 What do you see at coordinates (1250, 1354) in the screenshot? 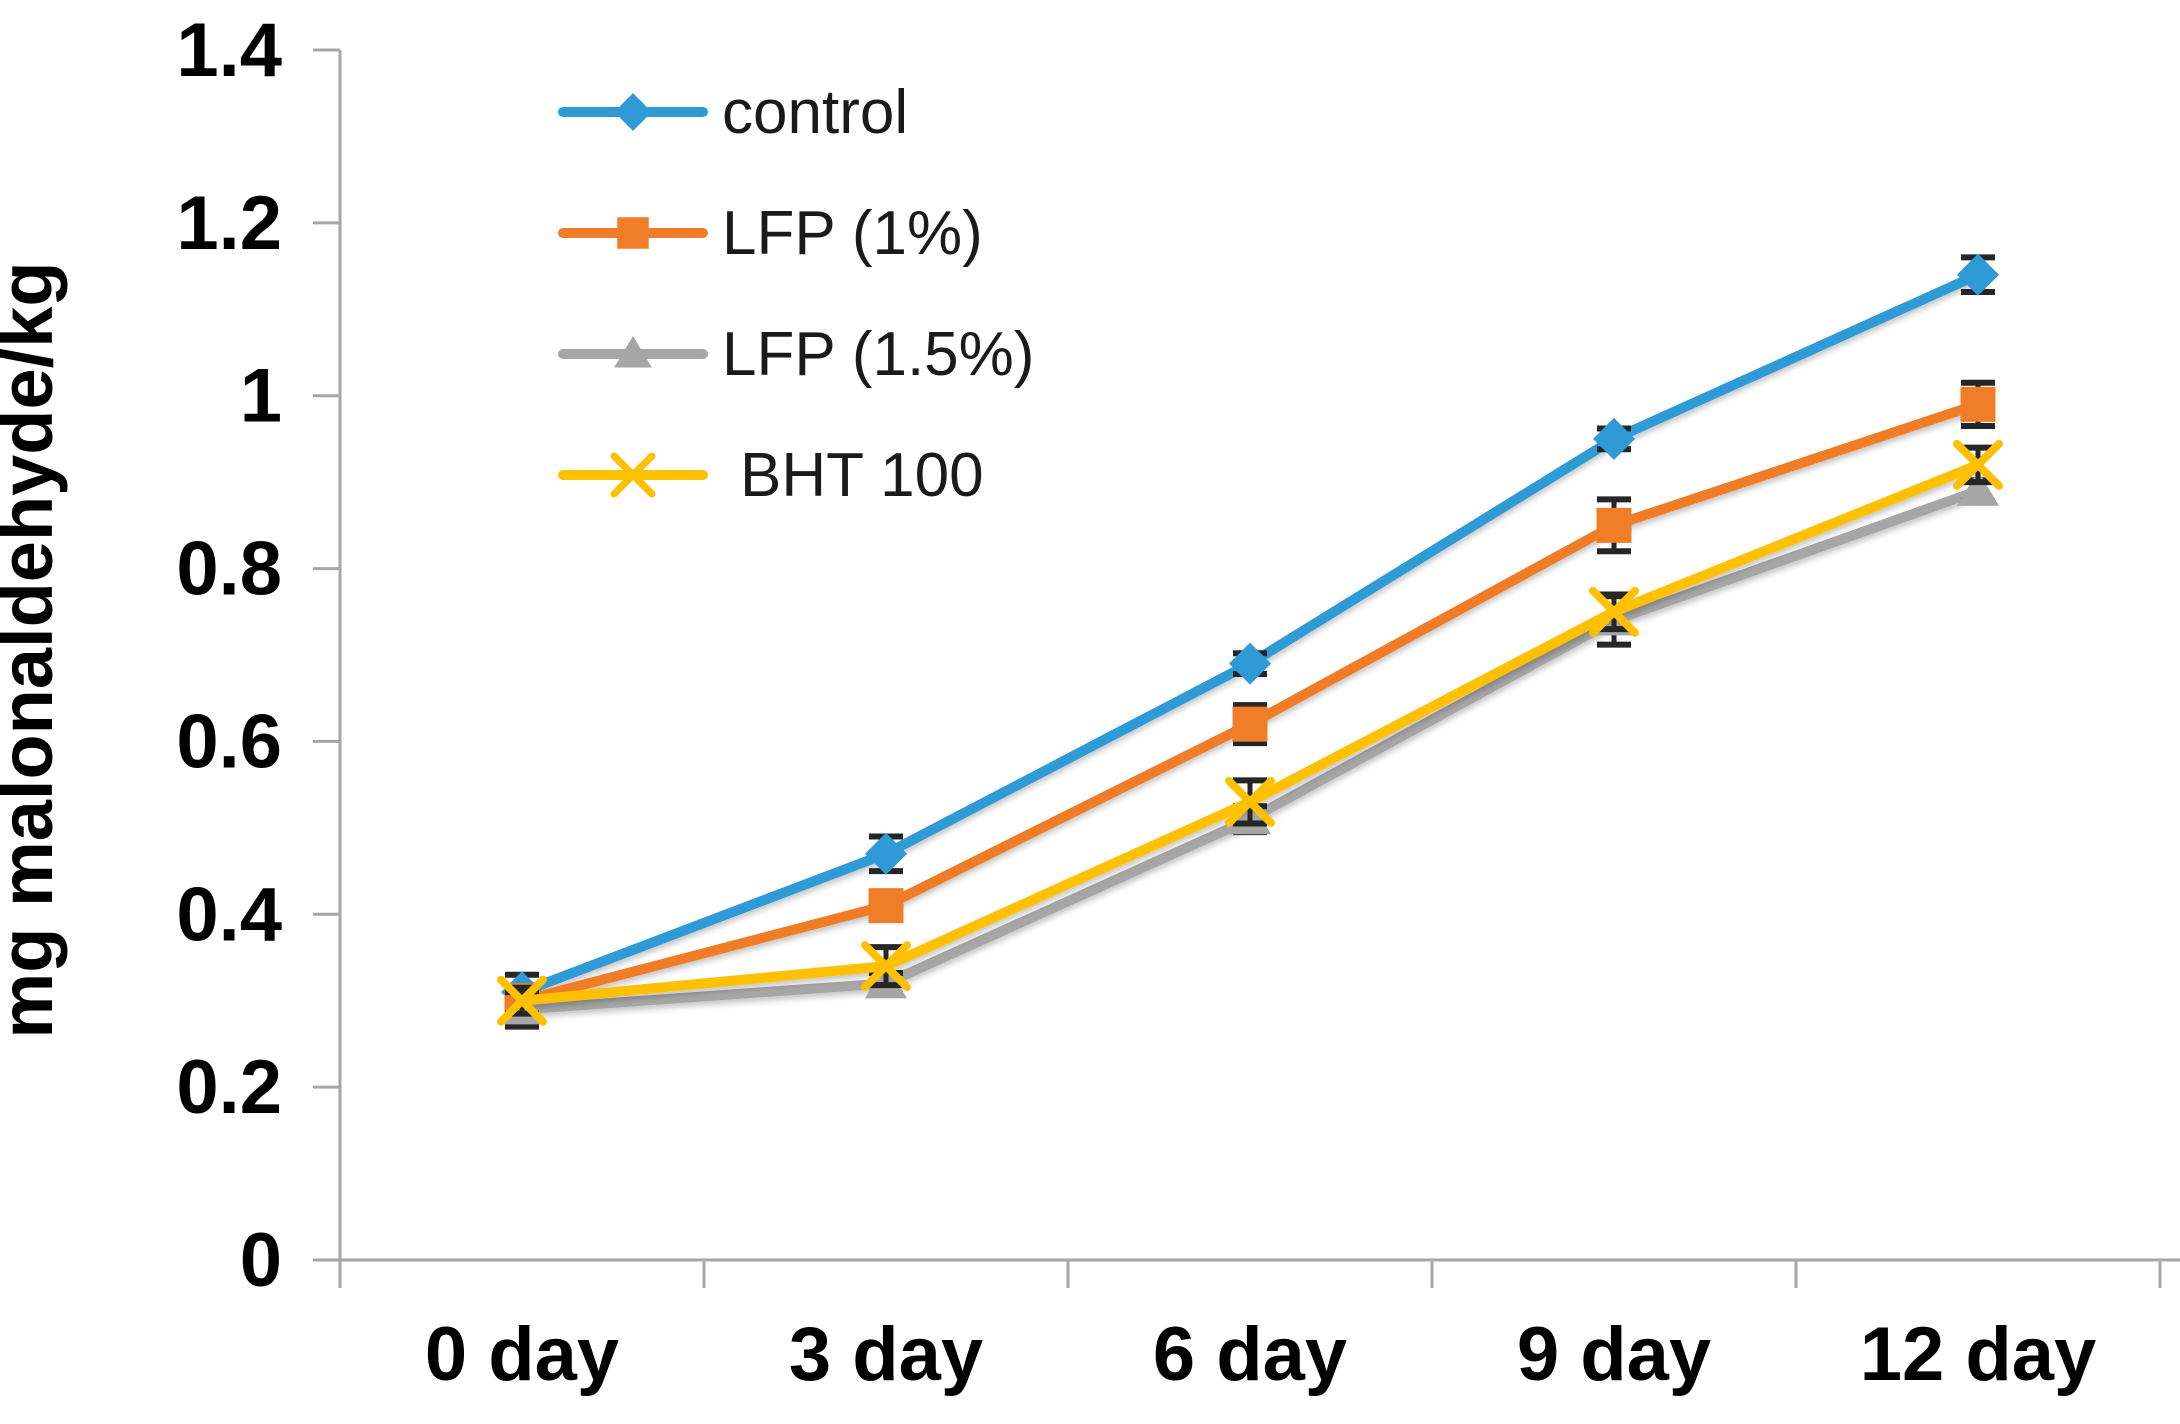
I see `x-axis-label: 6 day` at bounding box center [1250, 1354].